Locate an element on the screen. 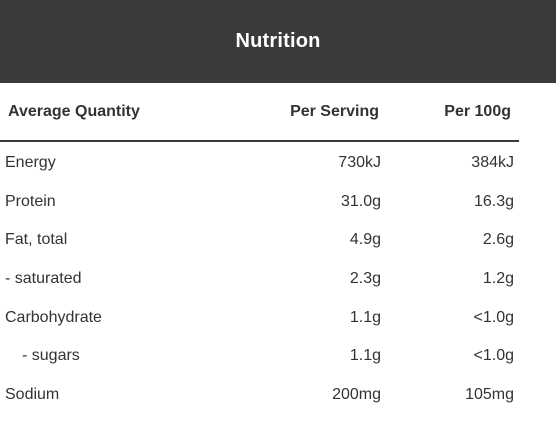 This screenshot has height=436, width=556. table-row: Sodium 200mg 105mg is located at coordinates (259, 395).